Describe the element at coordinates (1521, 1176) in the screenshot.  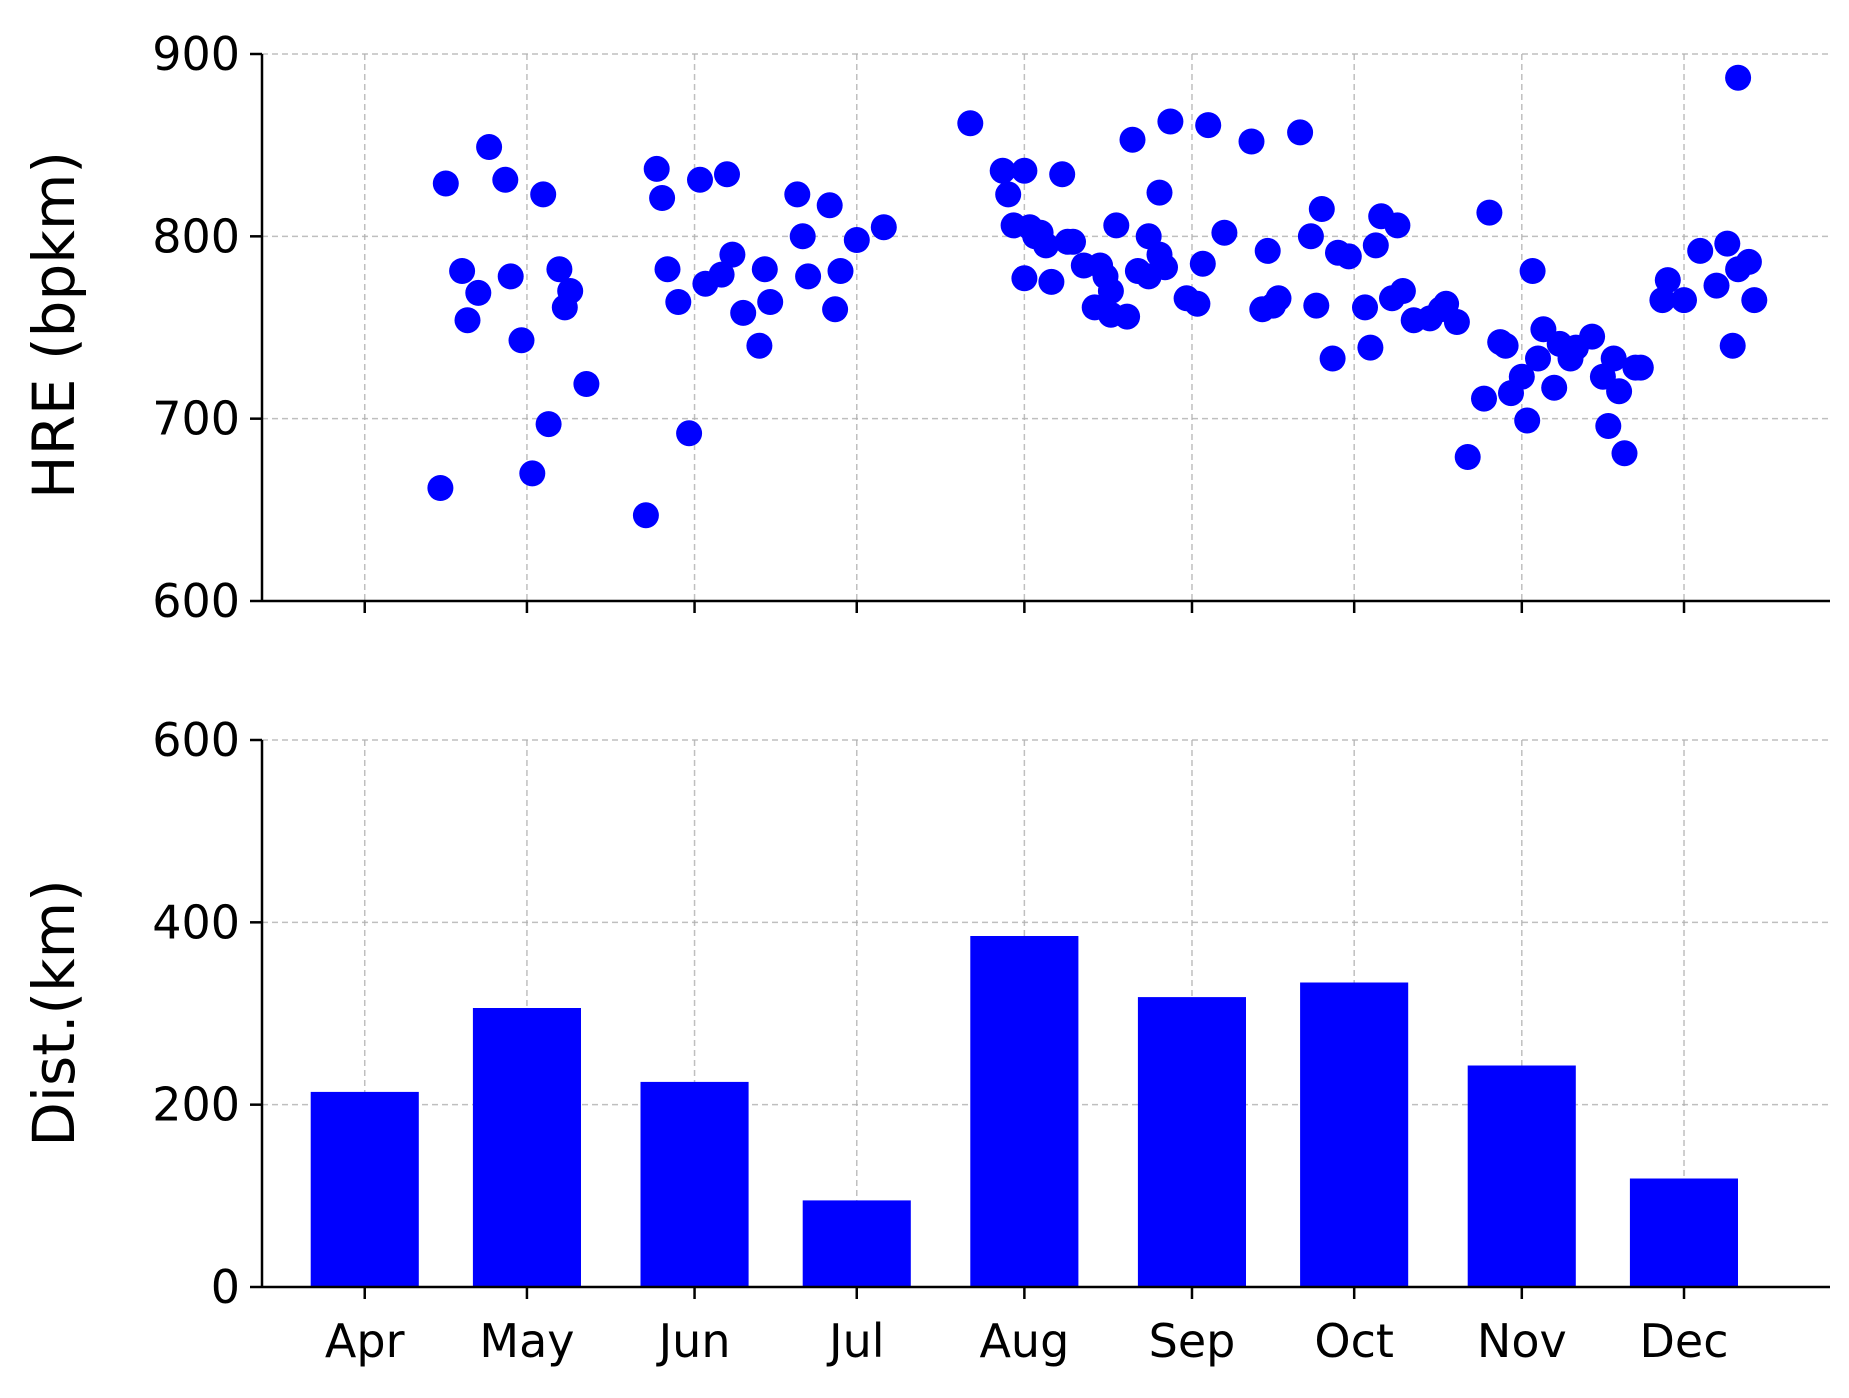
I see `bar-nov` at that location.